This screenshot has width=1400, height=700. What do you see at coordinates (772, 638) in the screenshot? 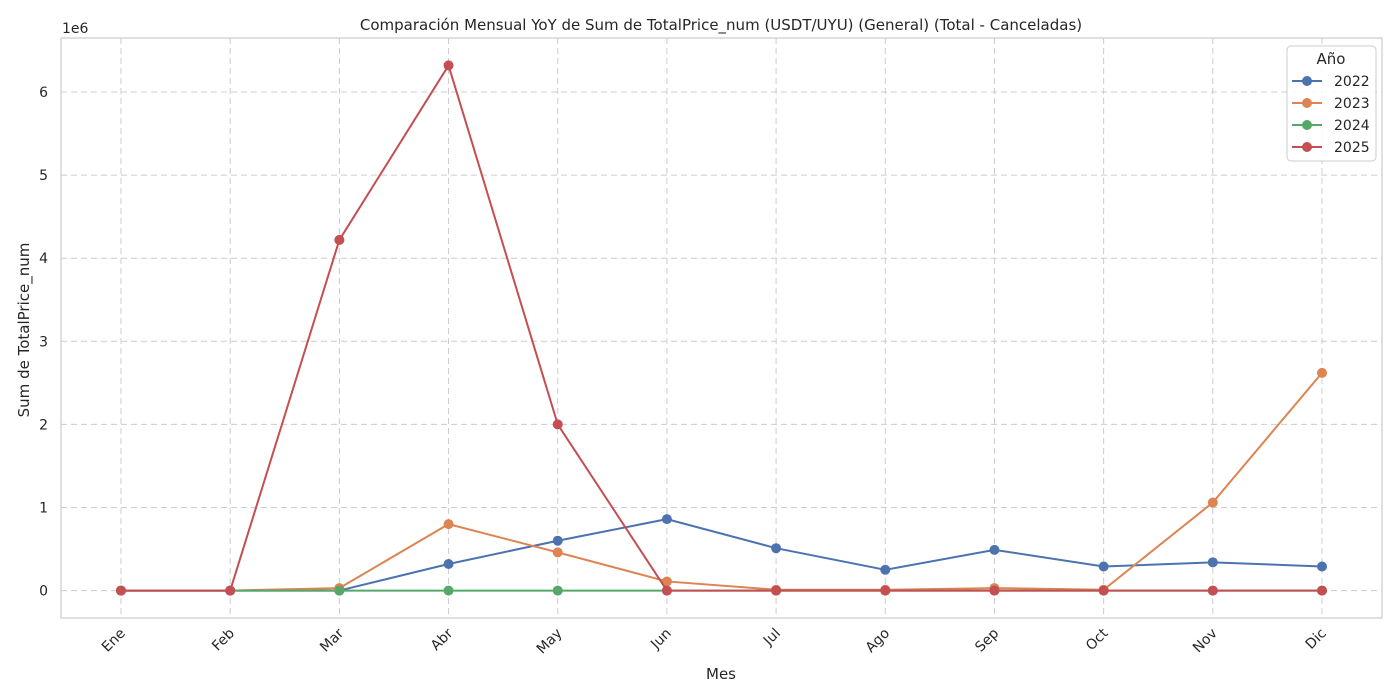
I see `x-tick-label: Jul` at bounding box center [772, 638].